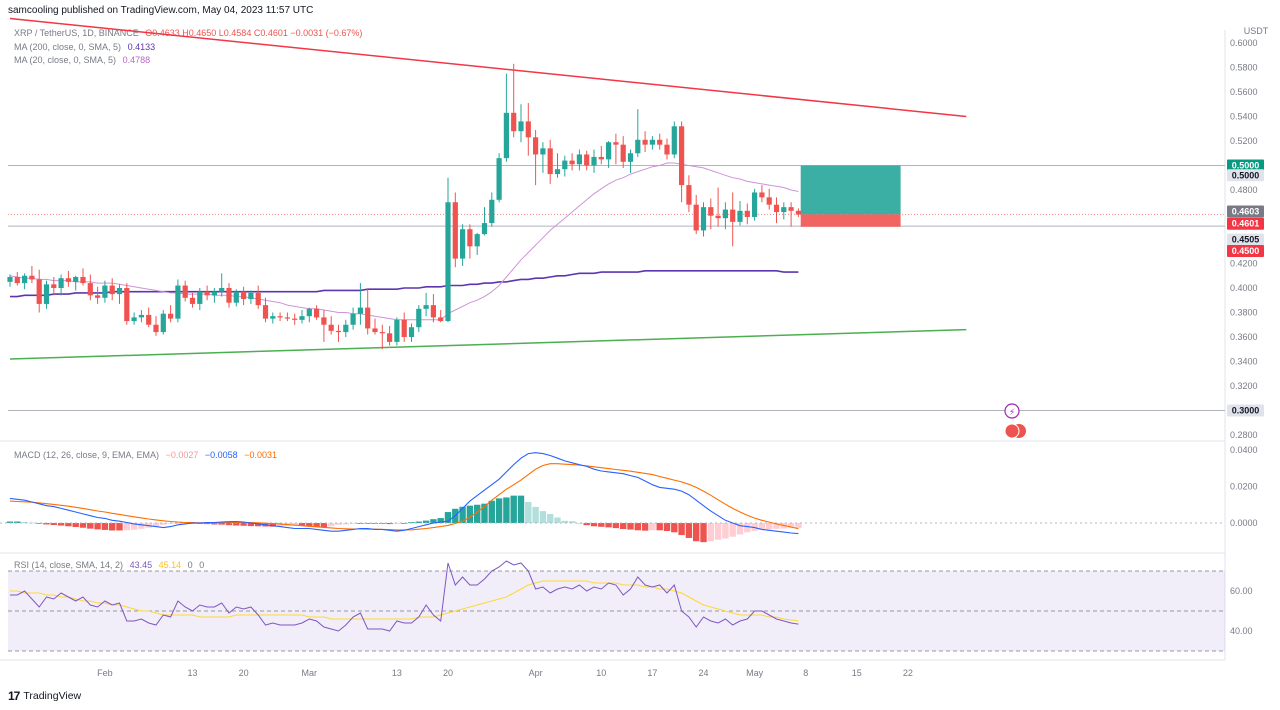 The image size is (1280, 710). What do you see at coordinates (105, 673) in the screenshot?
I see `time-tick: Feb` at bounding box center [105, 673].